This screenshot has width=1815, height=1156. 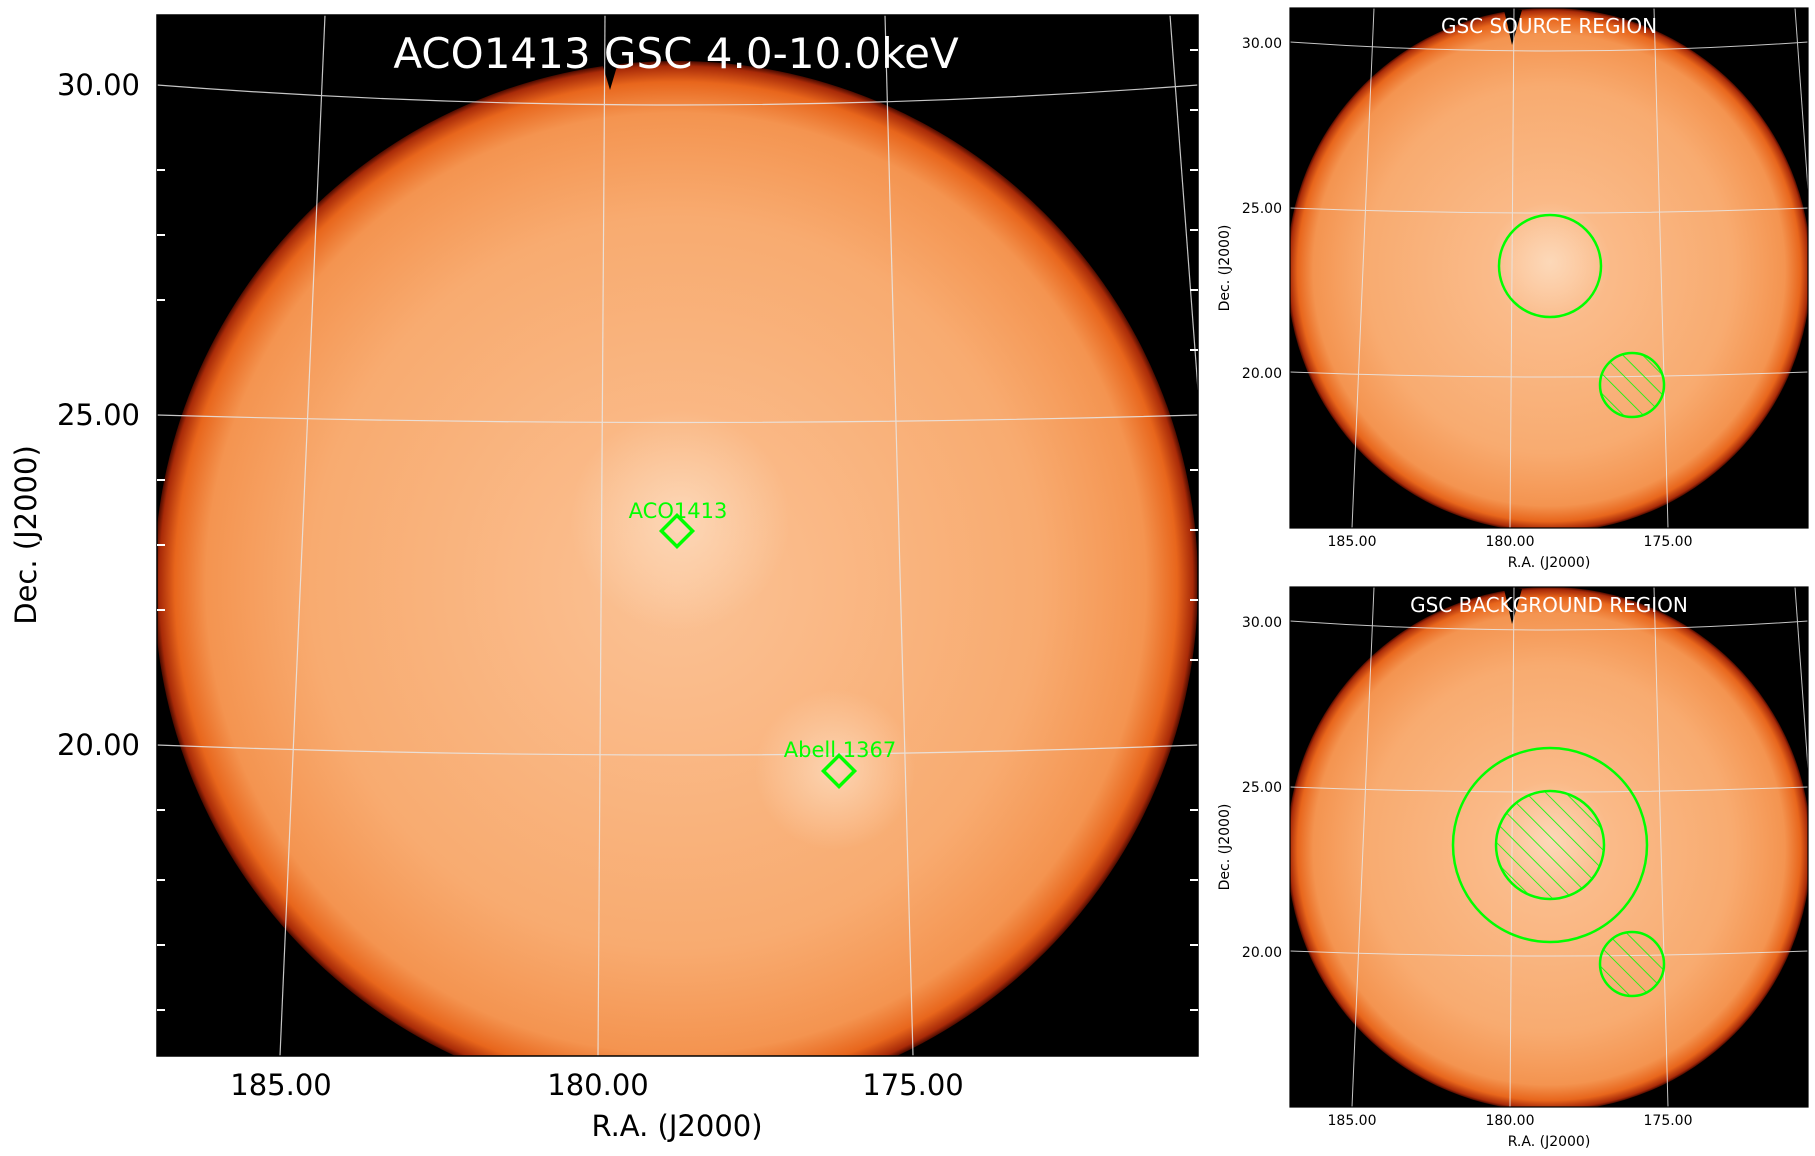 What do you see at coordinates (1262, 788) in the screenshot?
I see `background-ytick-25: 25.00` at bounding box center [1262, 788].